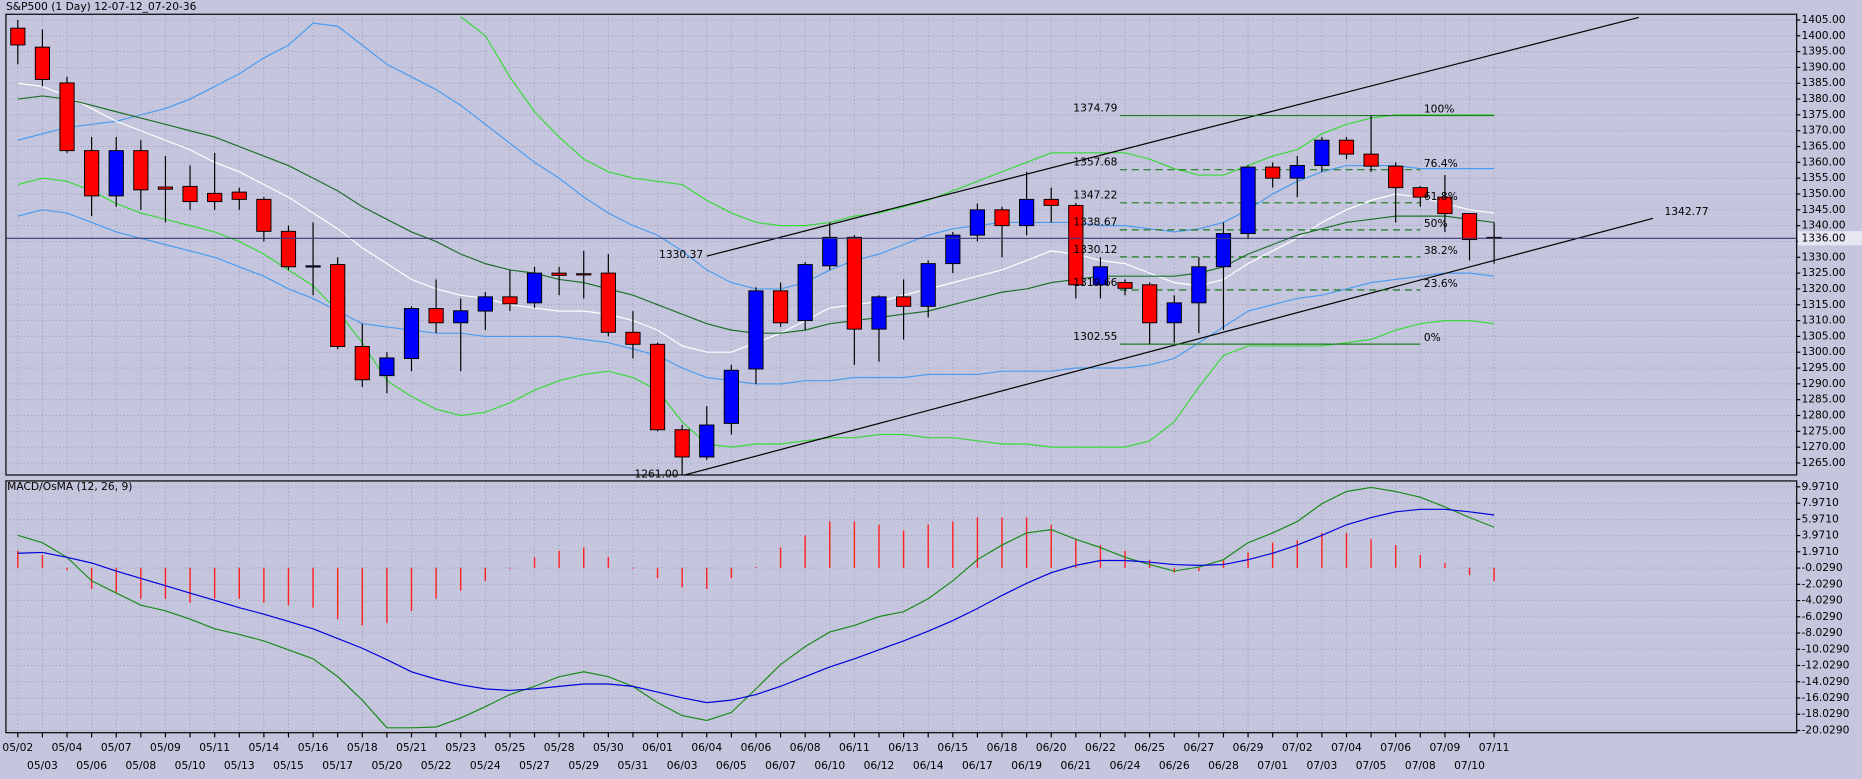  Describe the element at coordinates (706, 747) in the screenshot. I see `x-tick-label: 06/04` at that location.